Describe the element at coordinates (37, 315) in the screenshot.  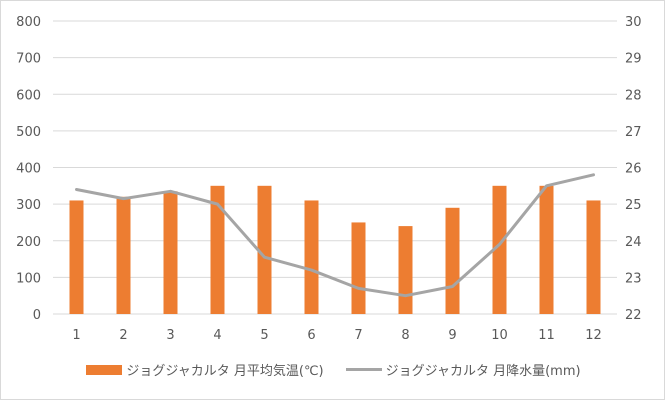
I see `y-axis-tick-label: 0` at that location.